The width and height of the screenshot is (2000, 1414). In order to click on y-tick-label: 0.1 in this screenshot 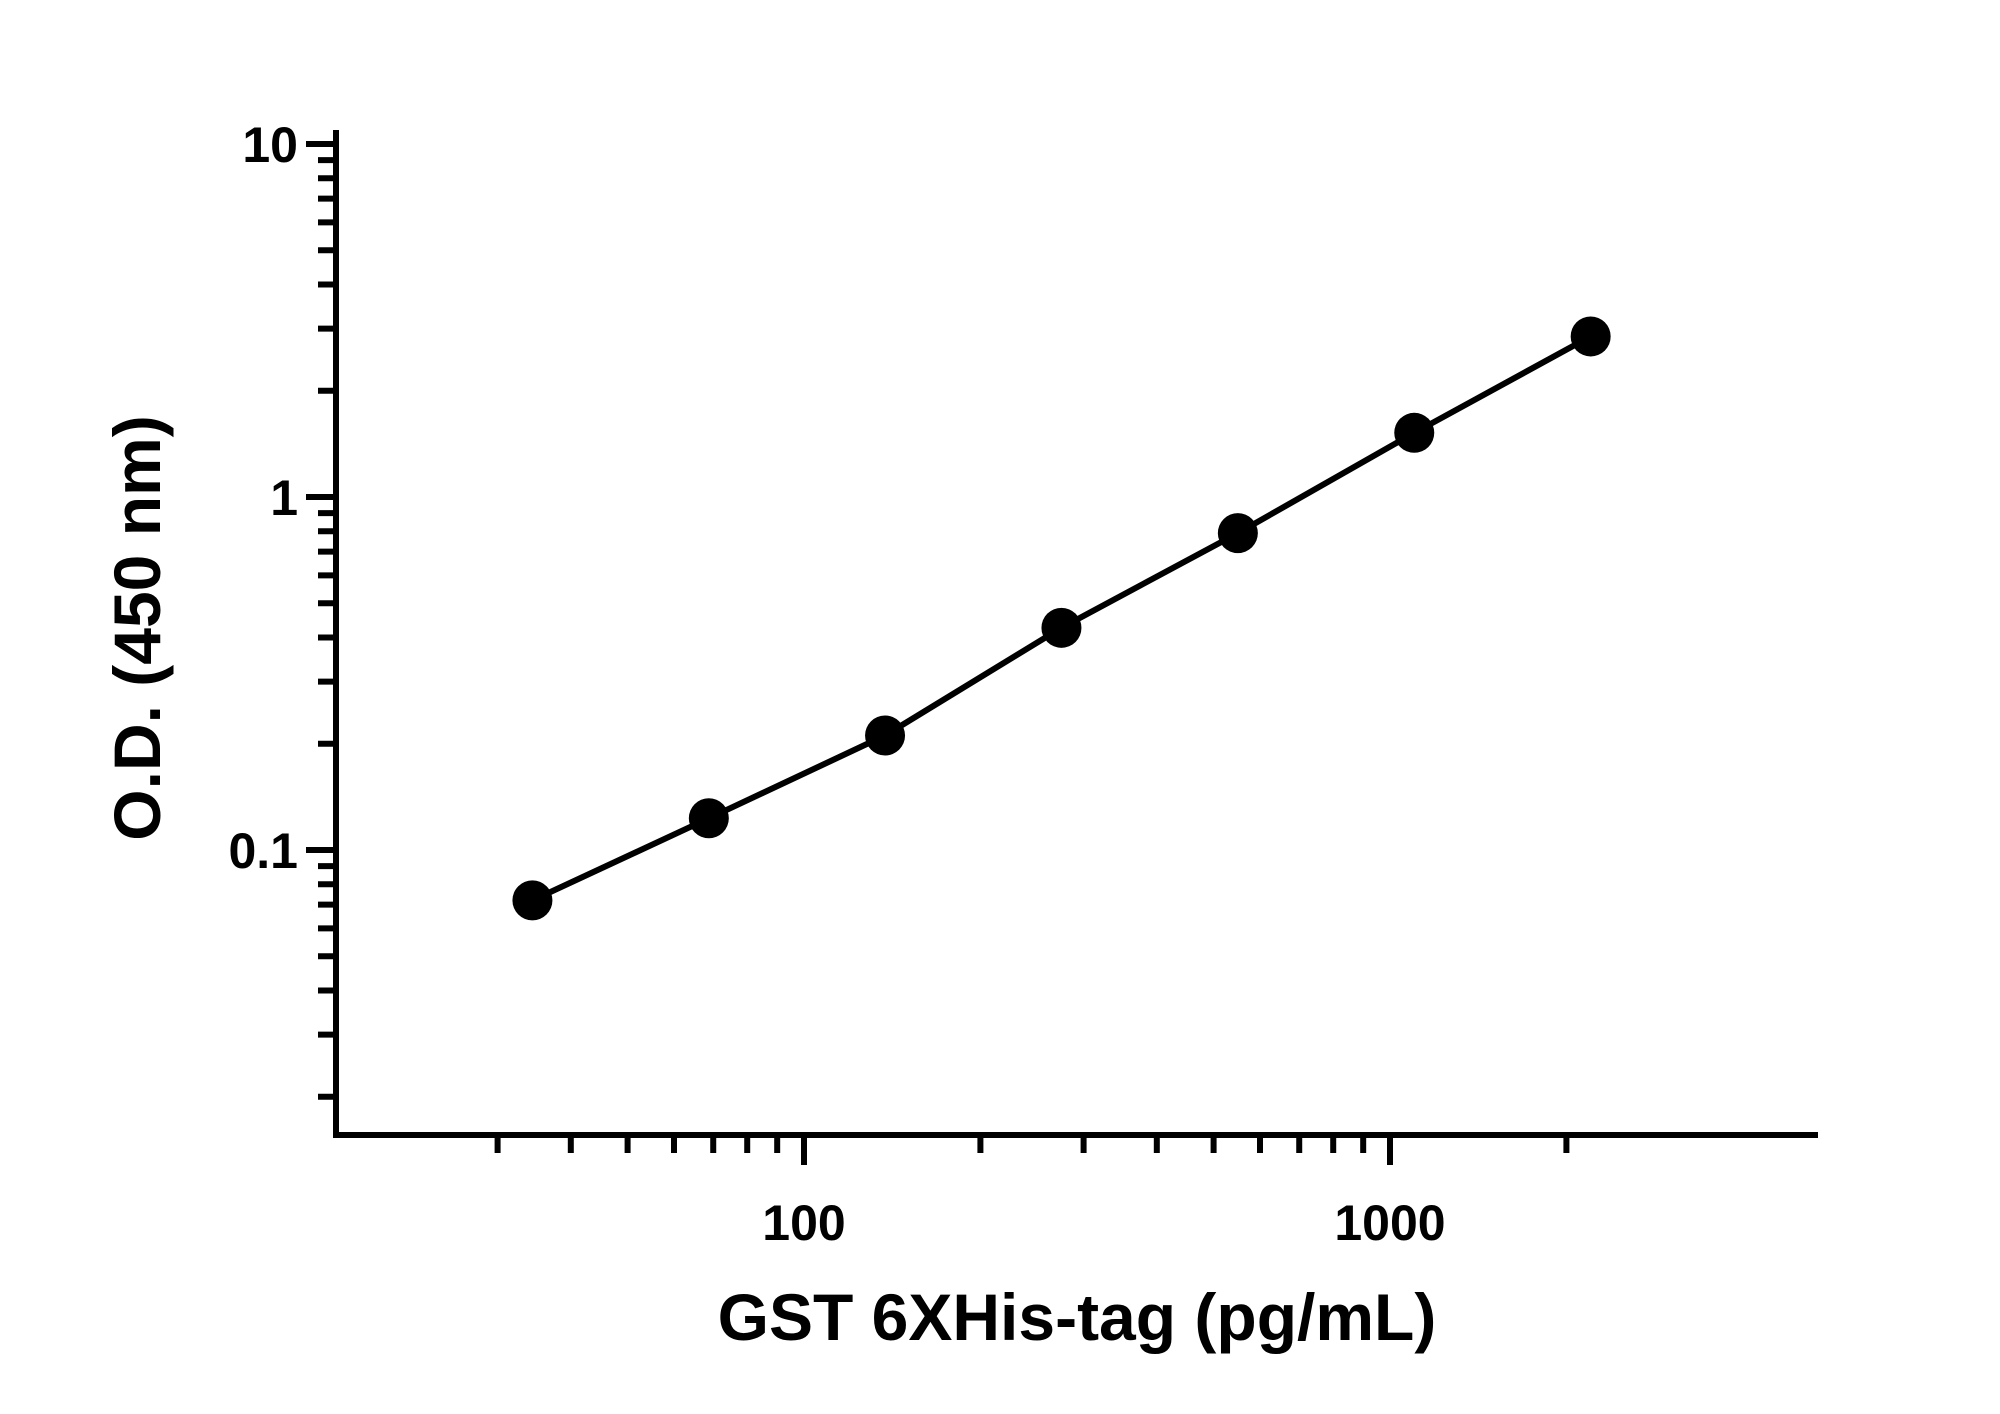, I will do `click(263, 851)`.